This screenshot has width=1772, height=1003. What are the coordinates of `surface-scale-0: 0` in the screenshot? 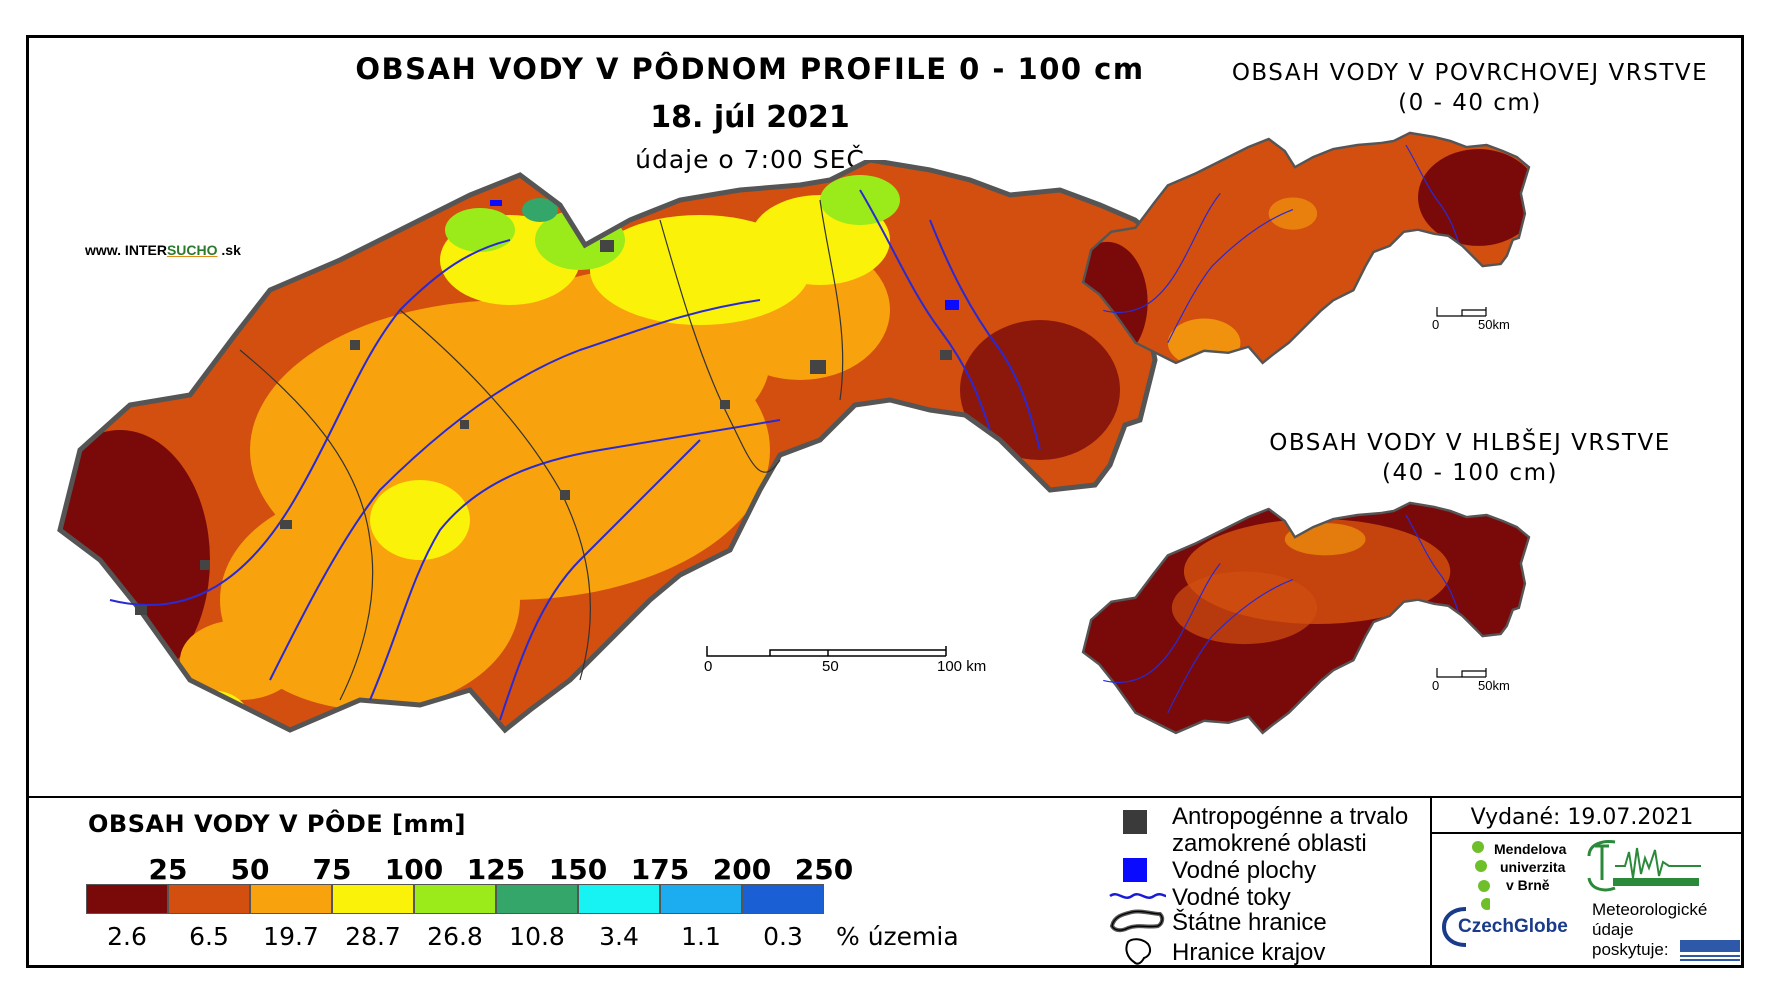 It's located at (1436, 324).